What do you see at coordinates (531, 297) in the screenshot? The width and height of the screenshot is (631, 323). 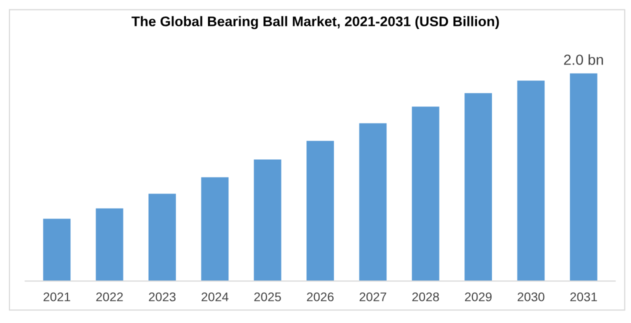 I see `x-tick-label: 2030` at bounding box center [531, 297].